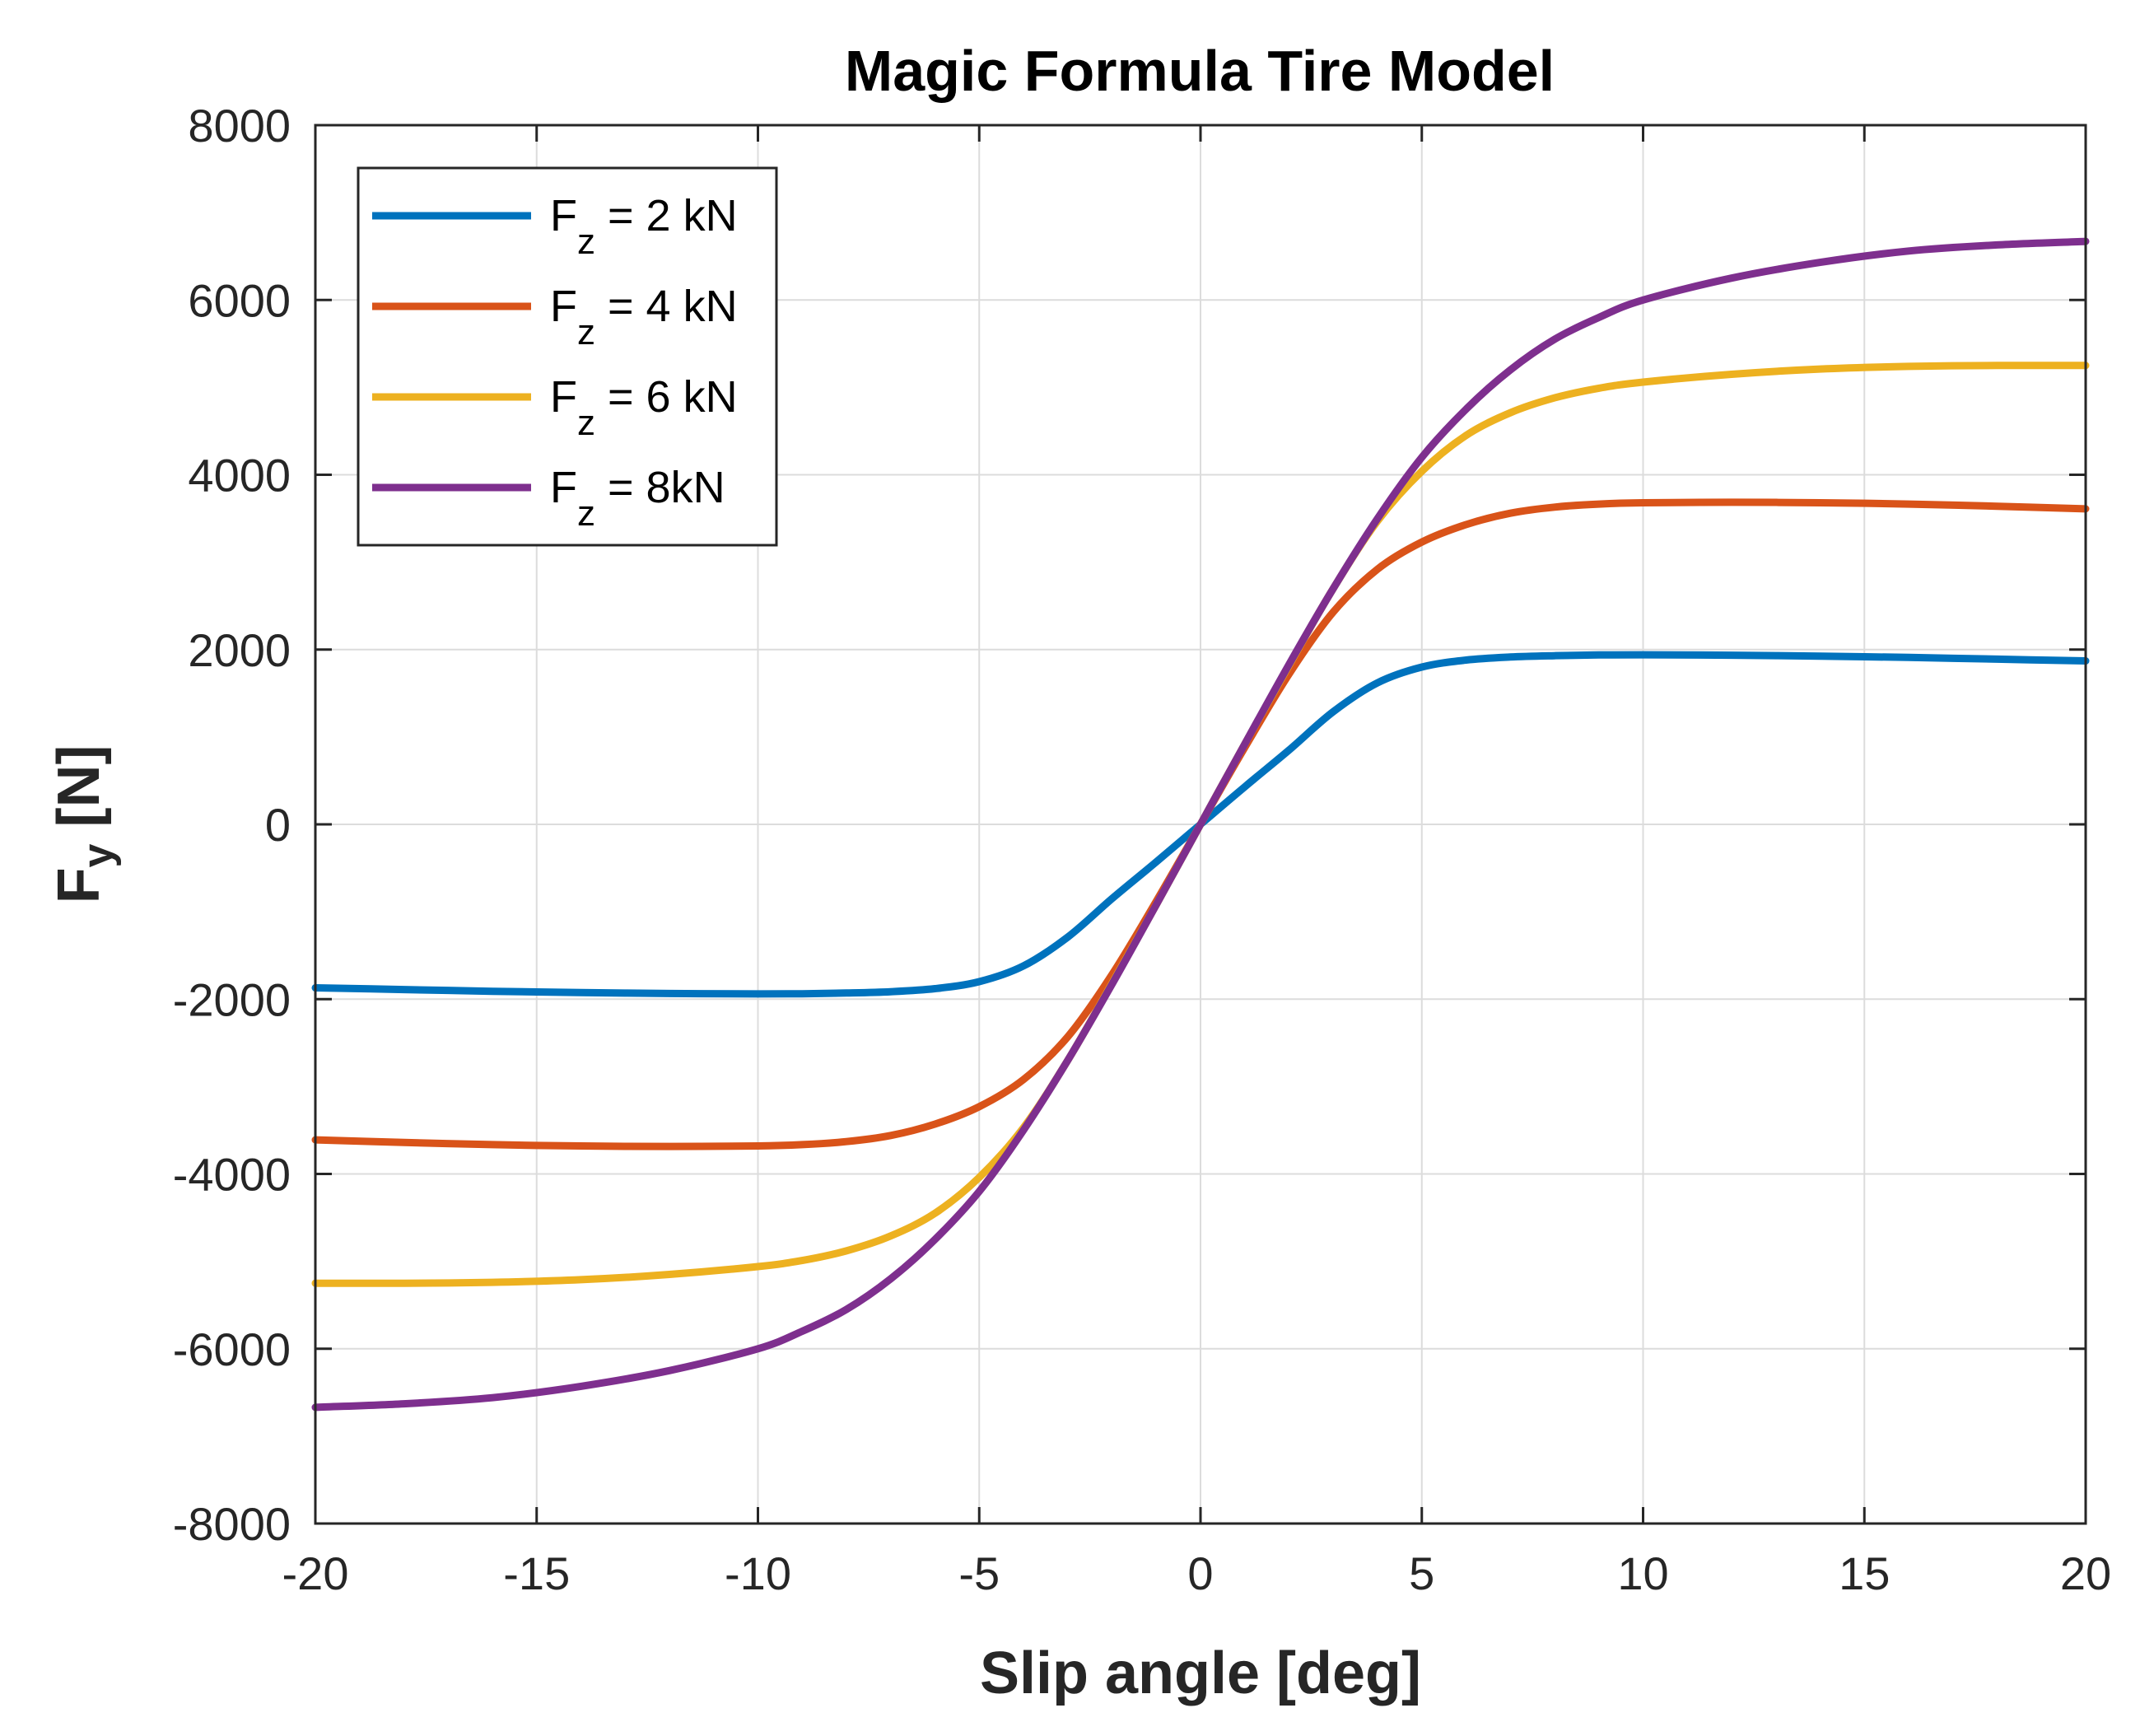 This screenshot has width=2154, height=1736. Describe the element at coordinates (537, 1573) in the screenshot. I see `x-tick-label: -15` at that location.